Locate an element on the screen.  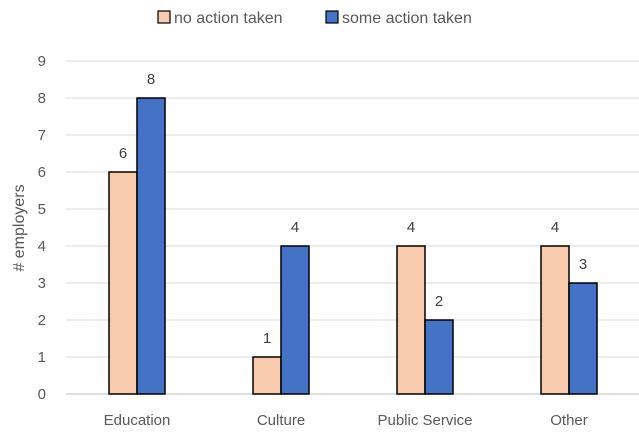
data-label: 8 is located at coordinates (151, 79).